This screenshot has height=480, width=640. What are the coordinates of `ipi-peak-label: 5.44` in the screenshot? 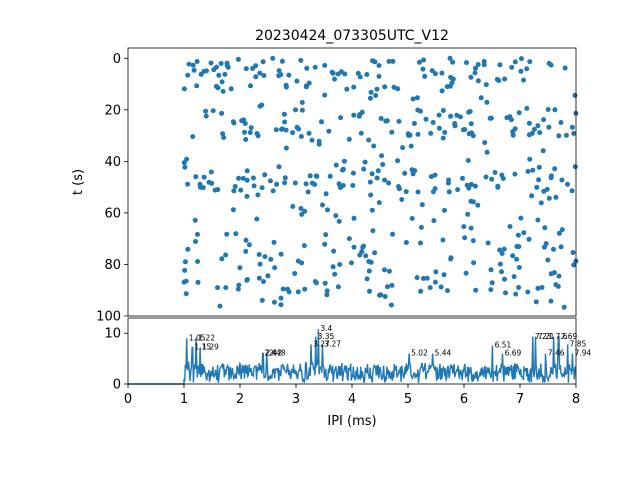 It's located at (443, 353).